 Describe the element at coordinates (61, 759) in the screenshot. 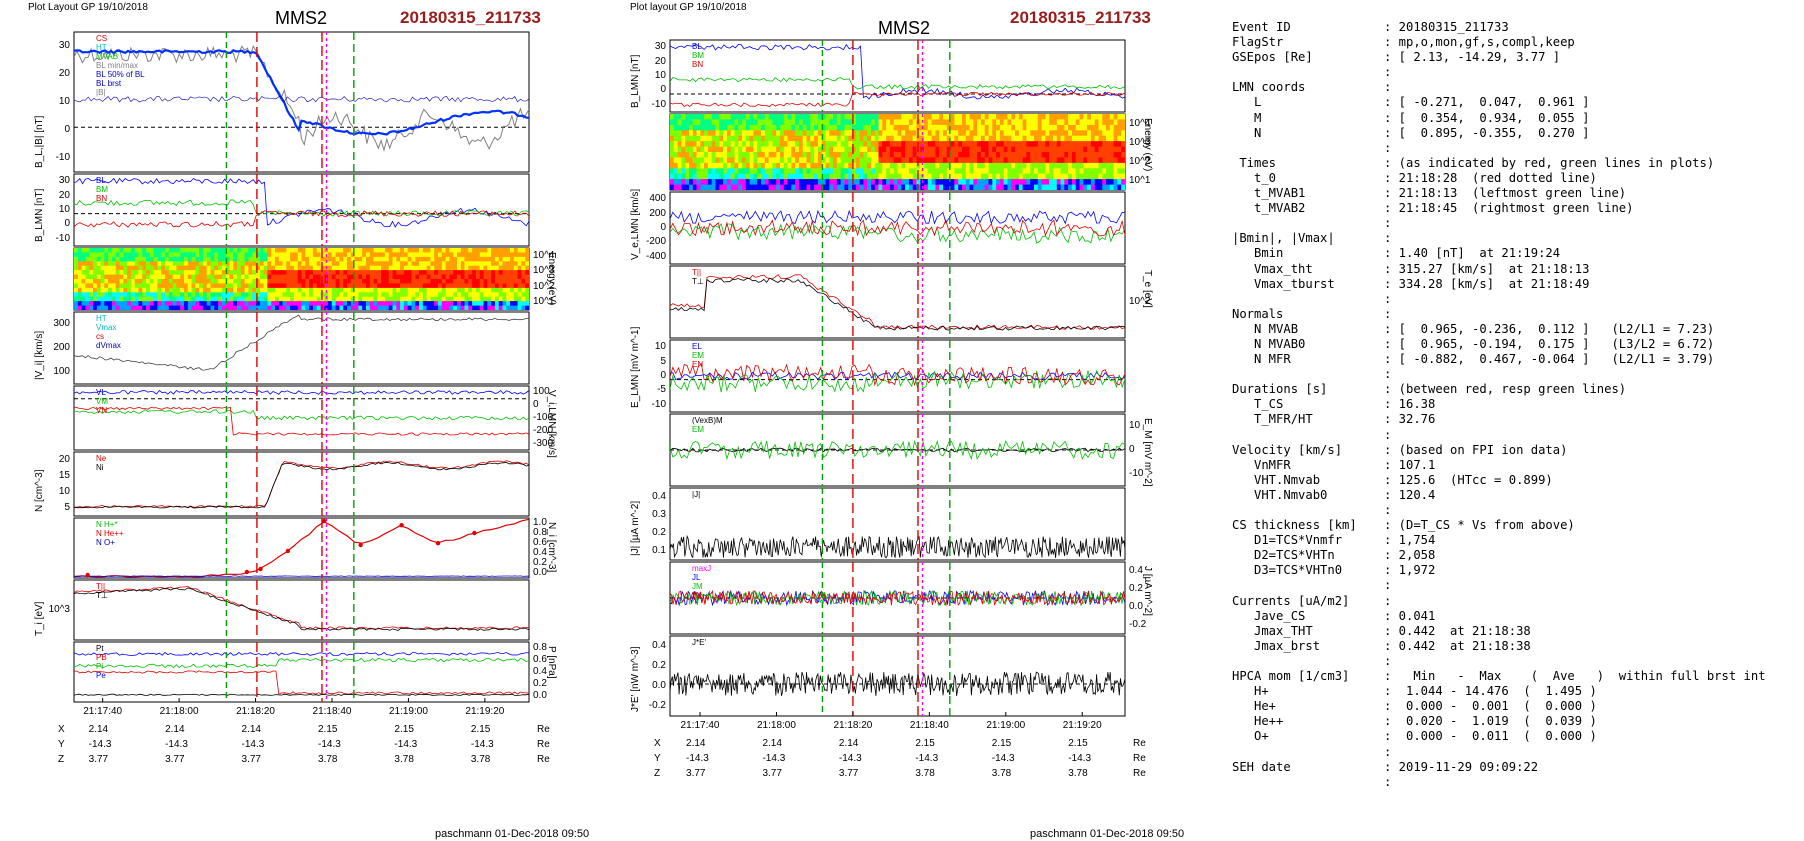

I see `left-pos-row-label: Z` at that location.